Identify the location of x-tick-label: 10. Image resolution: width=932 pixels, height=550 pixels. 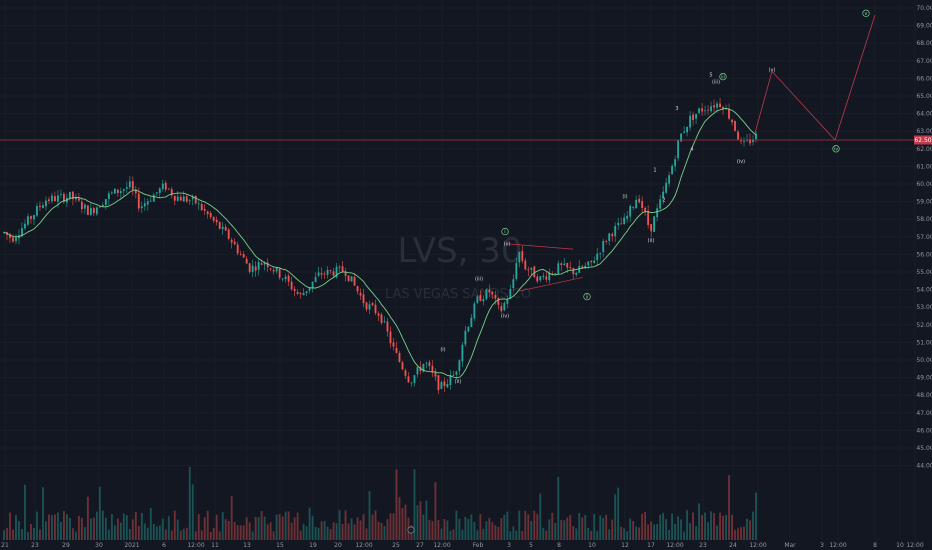
(900, 545).